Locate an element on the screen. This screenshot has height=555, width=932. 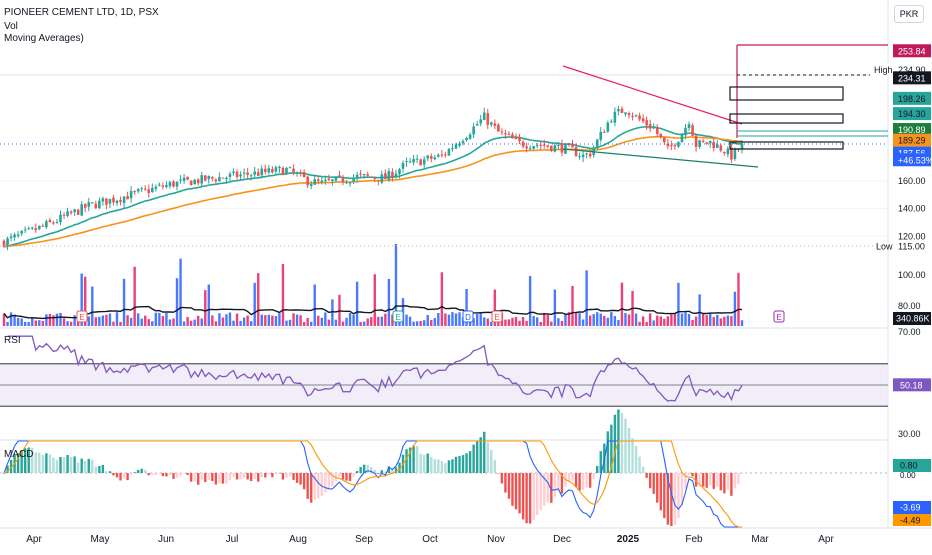
time-axis: Apr May Jun Jul Aug Sep Oct Nov Dec 2025 Feb Mar Apr is located at coordinates (430, 539).